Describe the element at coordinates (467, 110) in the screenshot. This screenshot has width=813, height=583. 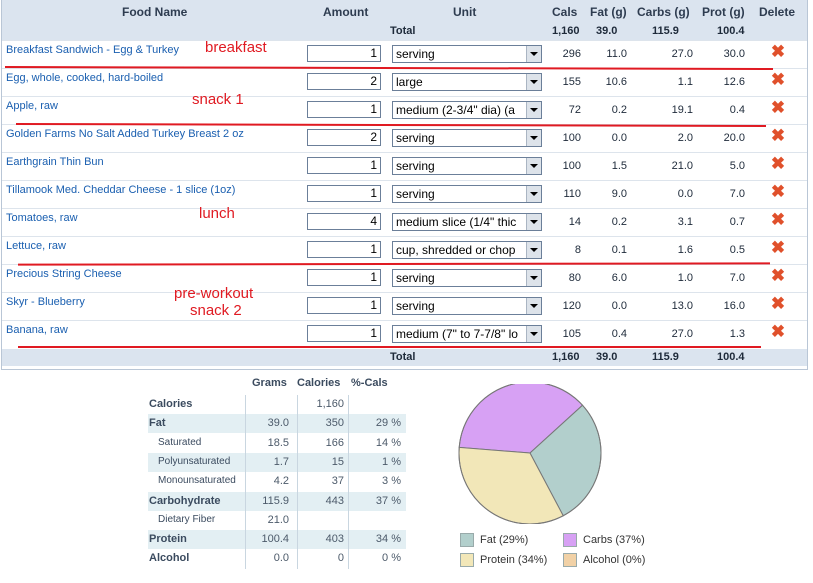
I see `unit-select: medium (2-3/4" dia) (a` at that location.